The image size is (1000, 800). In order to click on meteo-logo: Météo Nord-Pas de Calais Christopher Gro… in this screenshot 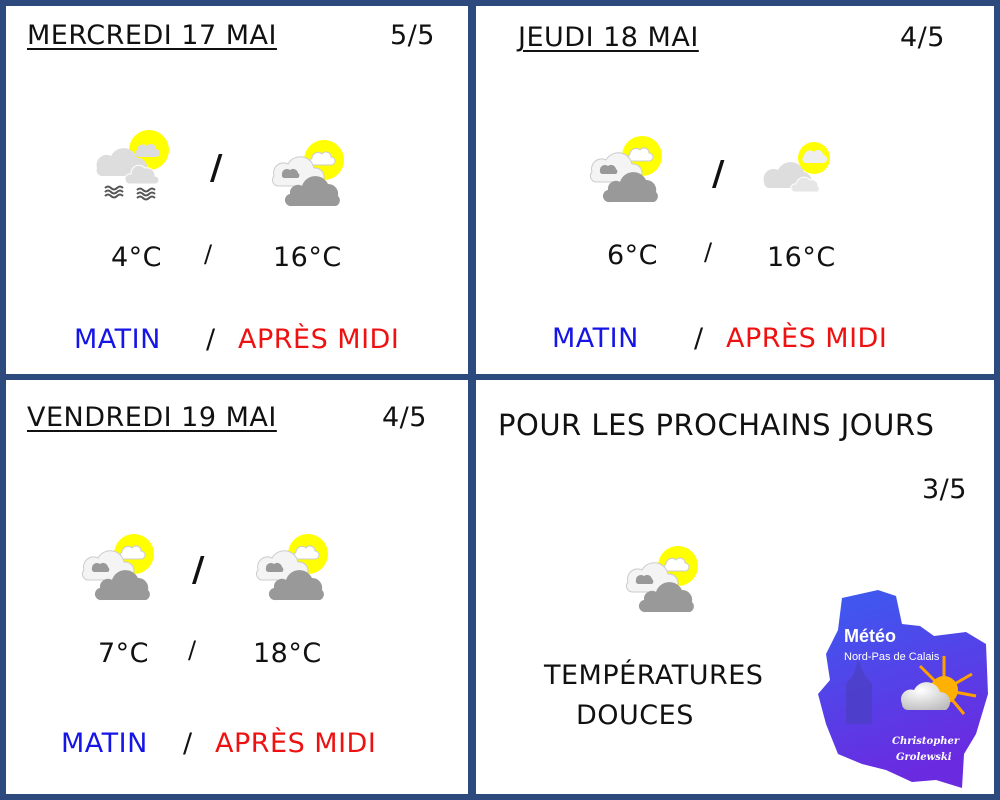, I will do `click(903, 689)`.